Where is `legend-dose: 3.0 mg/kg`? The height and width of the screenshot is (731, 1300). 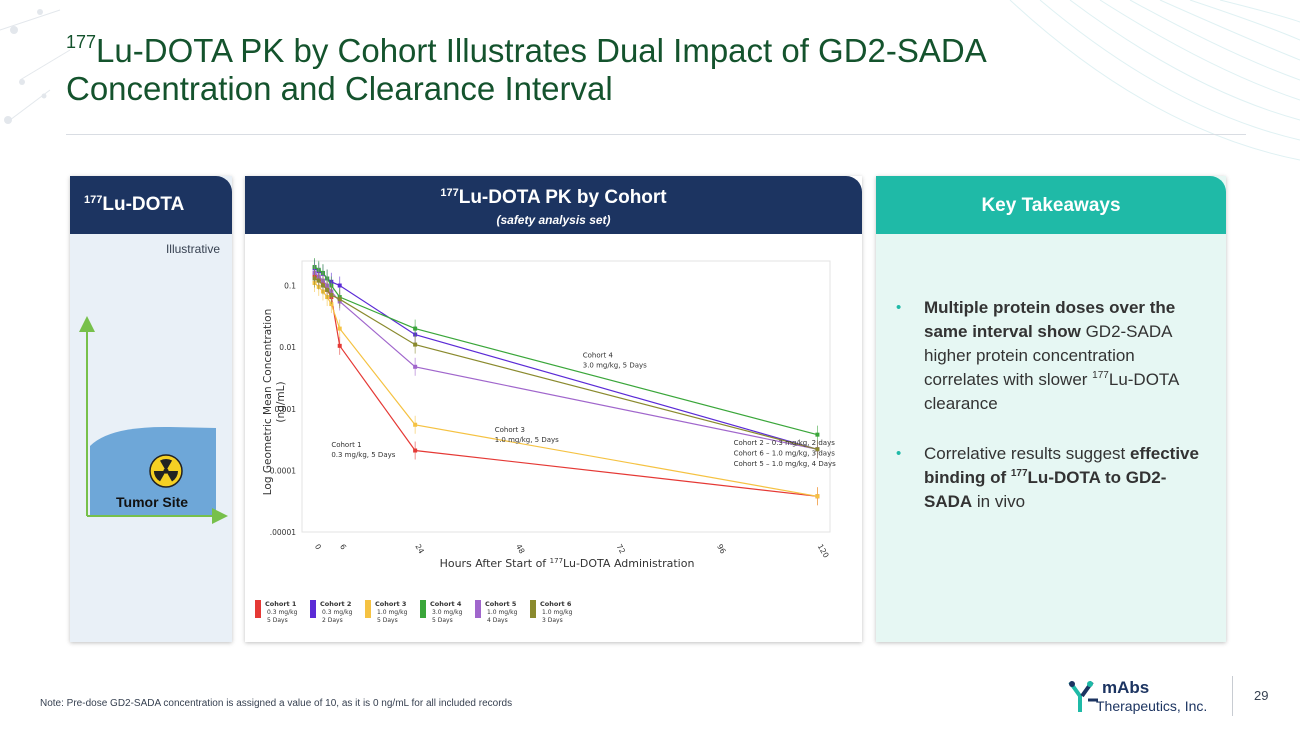 legend-dose: 3.0 mg/kg is located at coordinates (447, 612).